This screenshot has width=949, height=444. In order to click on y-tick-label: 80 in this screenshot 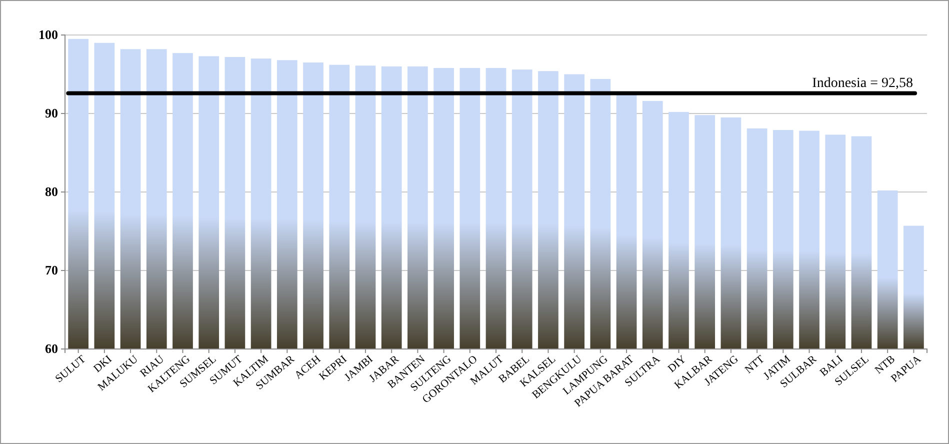, I will do `click(51, 192)`.